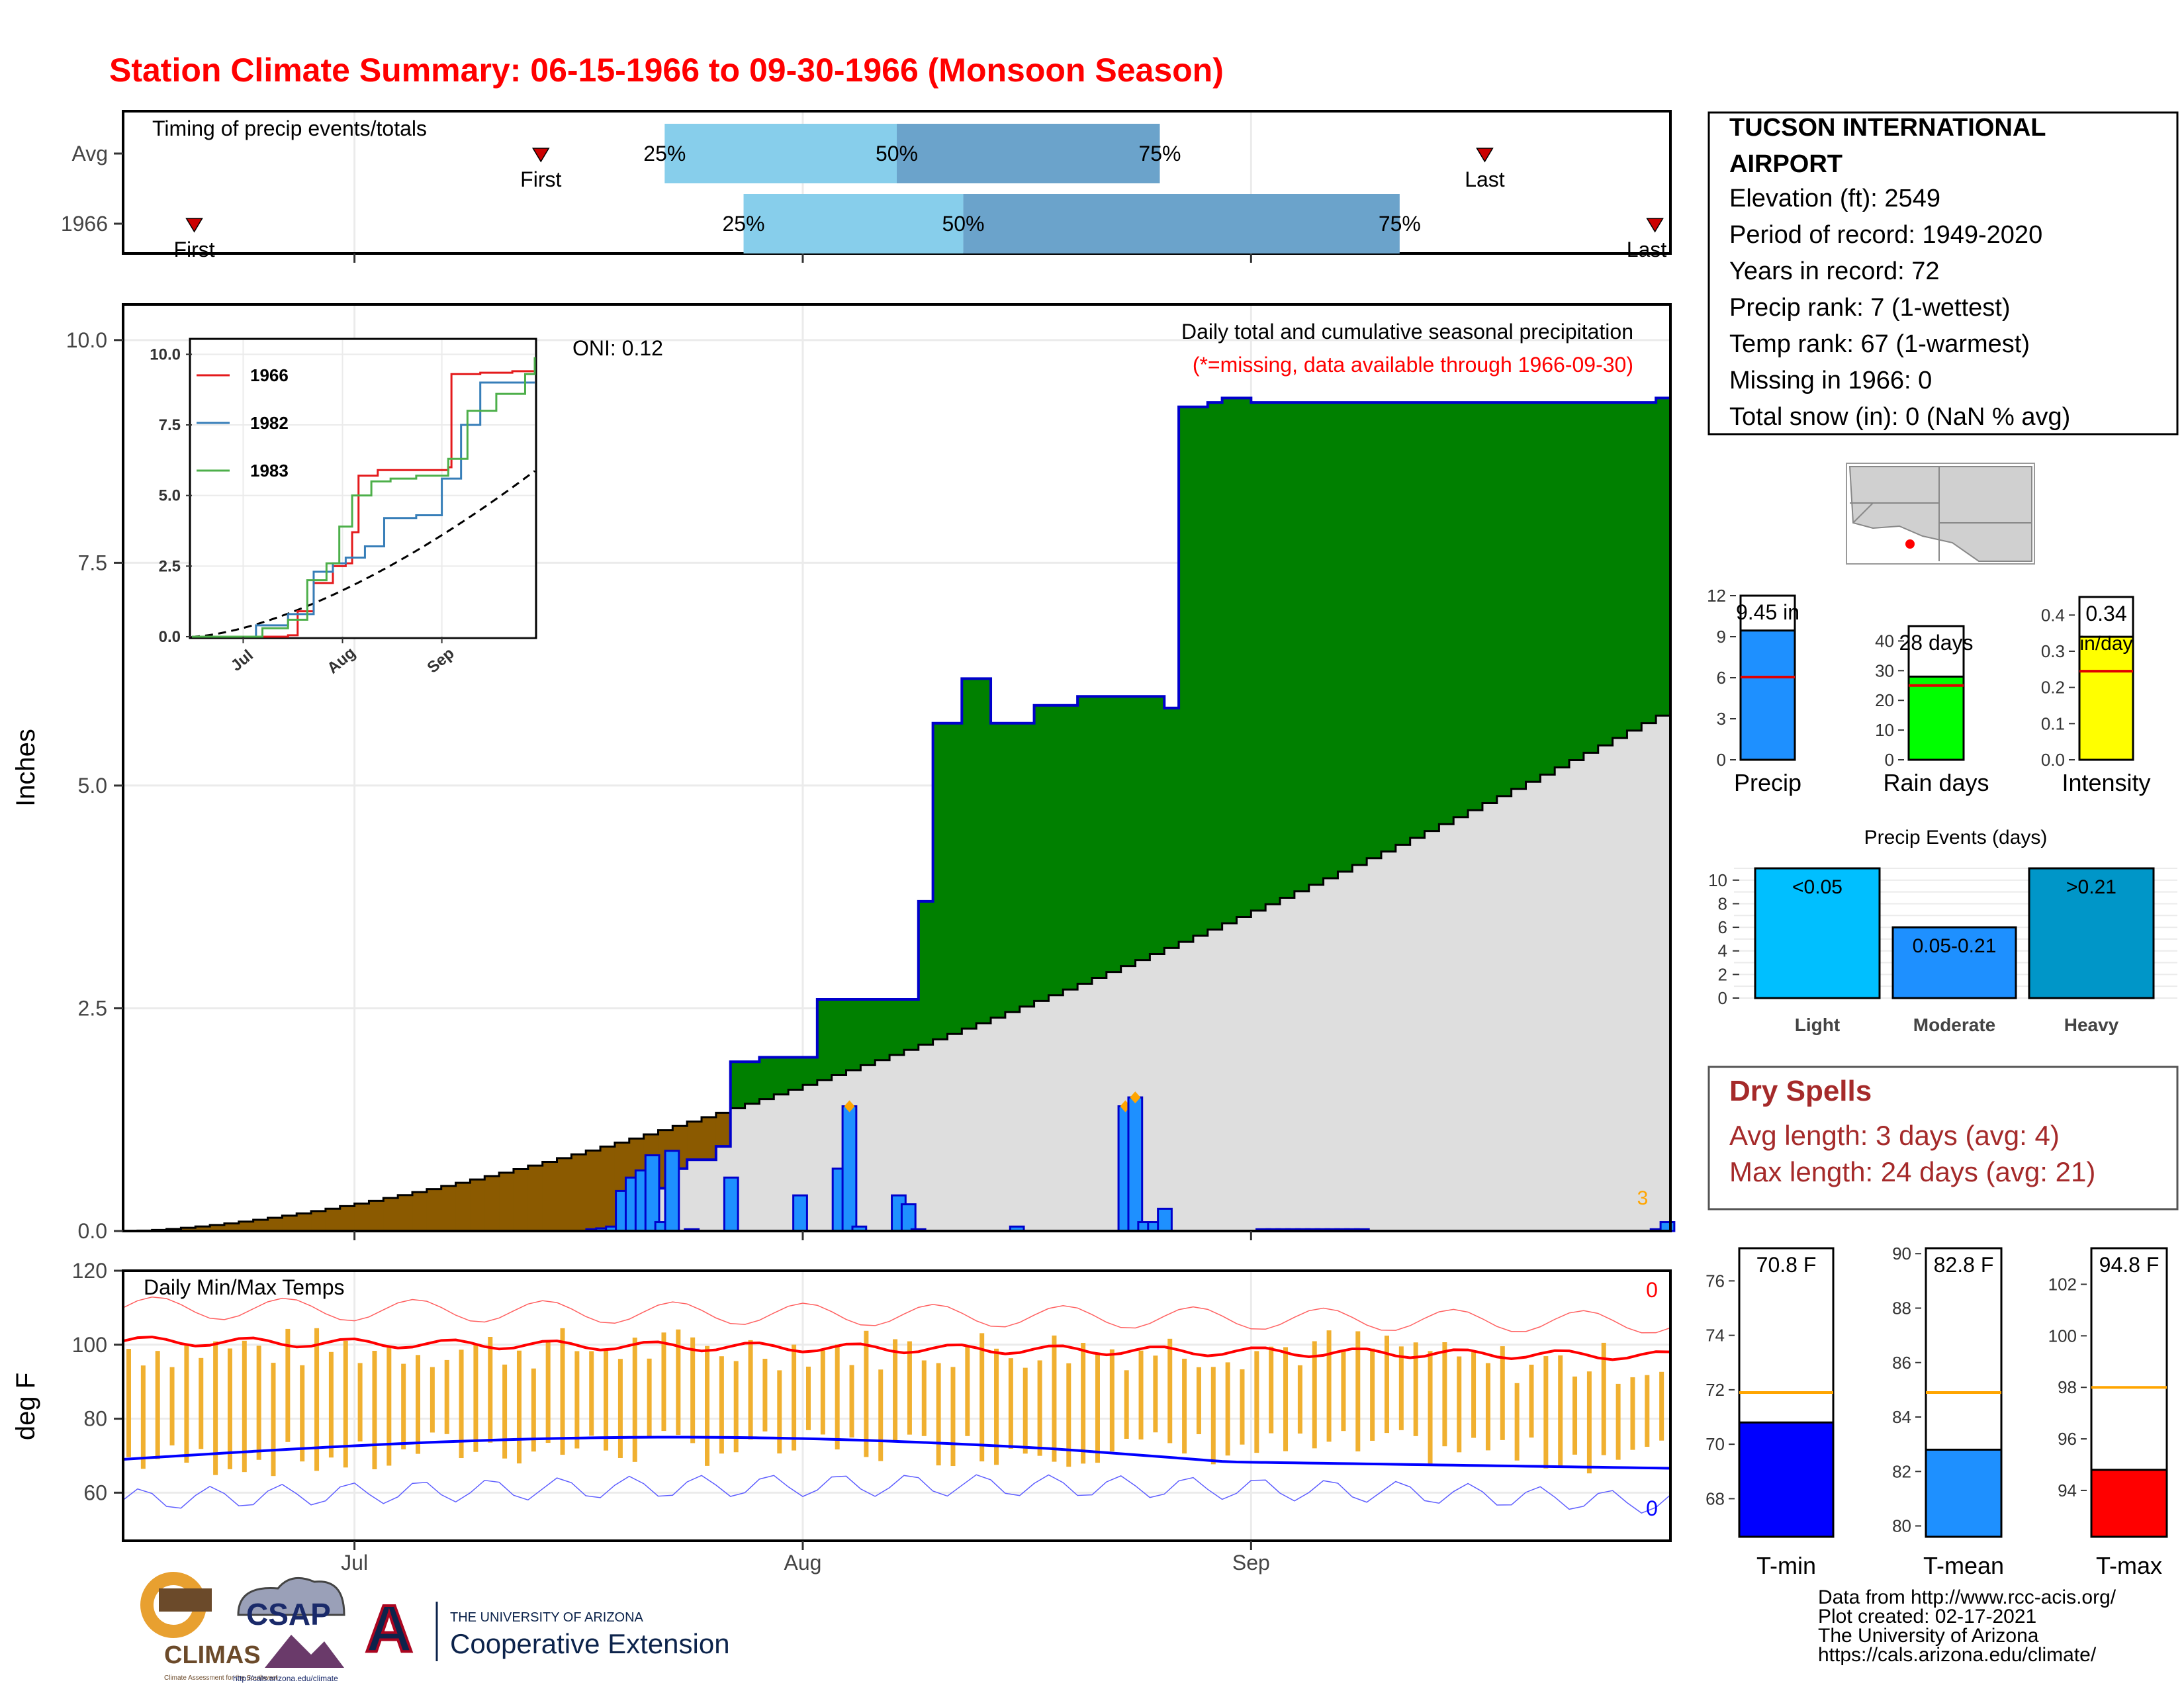 The width and height of the screenshot is (2184, 1691). I want to click on station-info-line: Years in record: 72, so click(1834, 271).